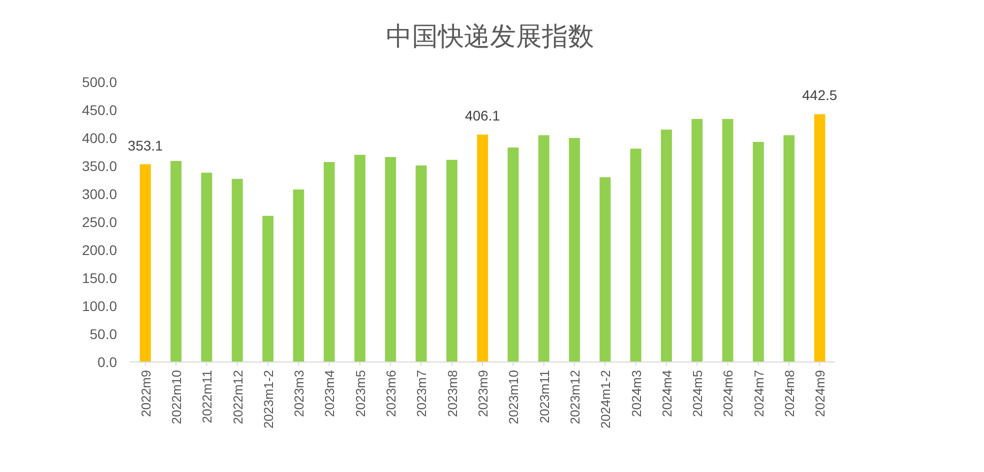 The width and height of the screenshot is (984, 472). I want to click on x-tick-label: 2023m7, so click(422, 393).